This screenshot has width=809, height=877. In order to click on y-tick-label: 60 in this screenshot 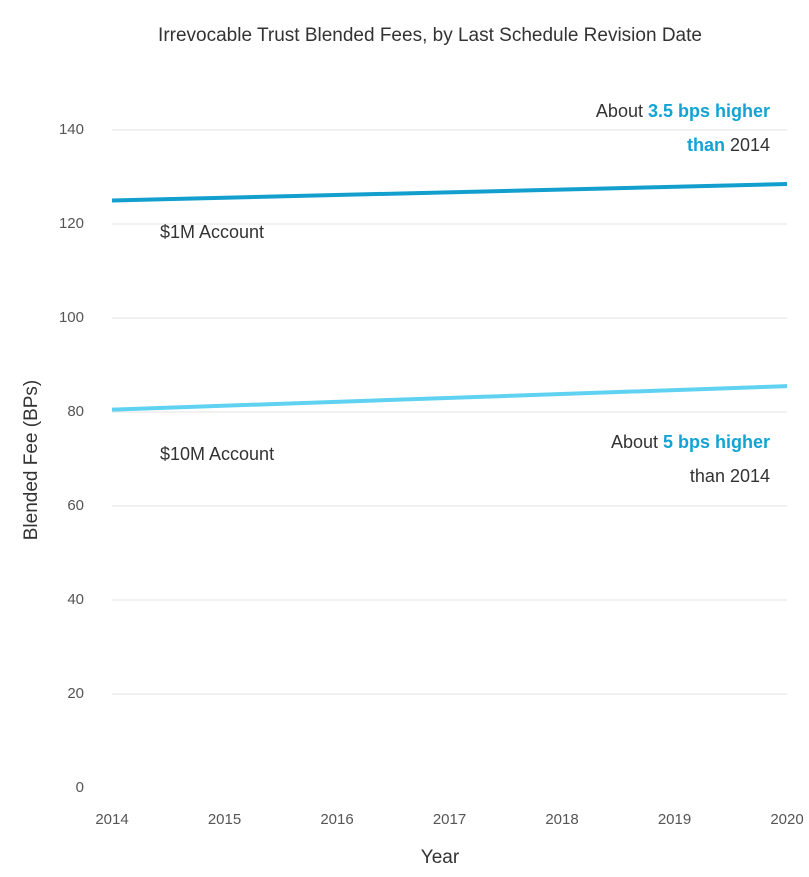, I will do `click(75, 505)`.